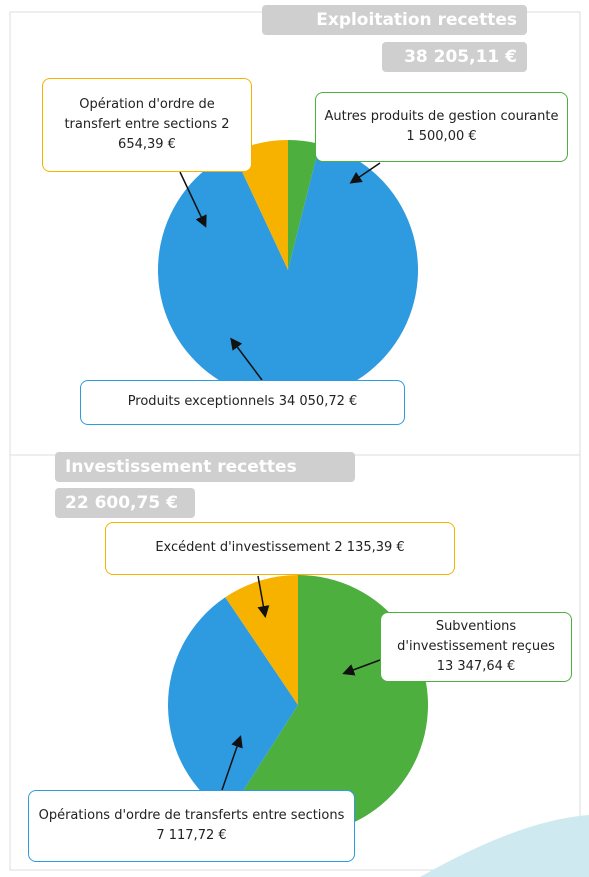 The width and height of the screenshot is (589, 877). I want to click on chart-title: Investissement recettes, so click(205, 467).